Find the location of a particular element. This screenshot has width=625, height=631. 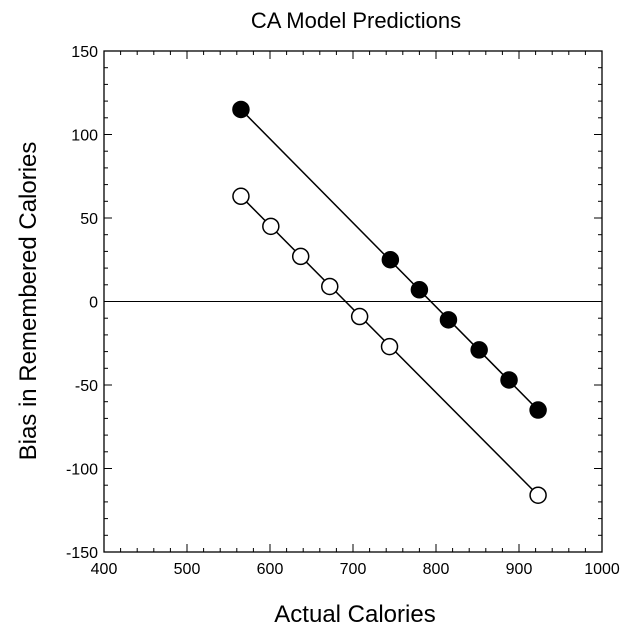

y-axis-label: Bias in Remembered Calories is located at coordinates (28, 301).